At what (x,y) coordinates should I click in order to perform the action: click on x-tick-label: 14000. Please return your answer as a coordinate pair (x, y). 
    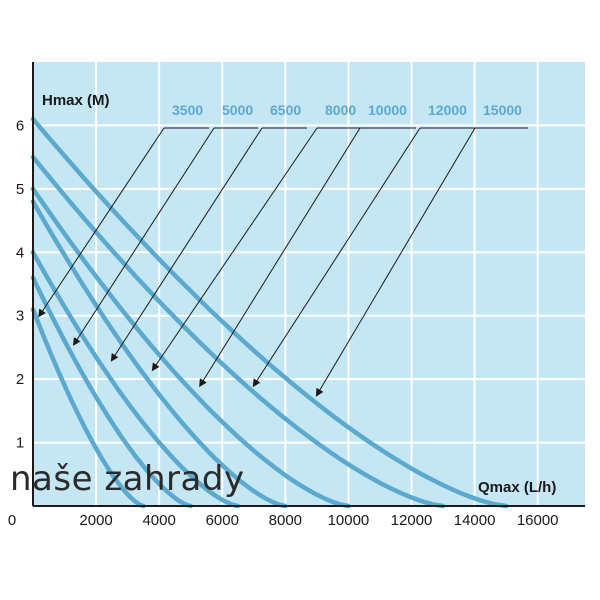
    Looking at the image, I should click on (475, 520).